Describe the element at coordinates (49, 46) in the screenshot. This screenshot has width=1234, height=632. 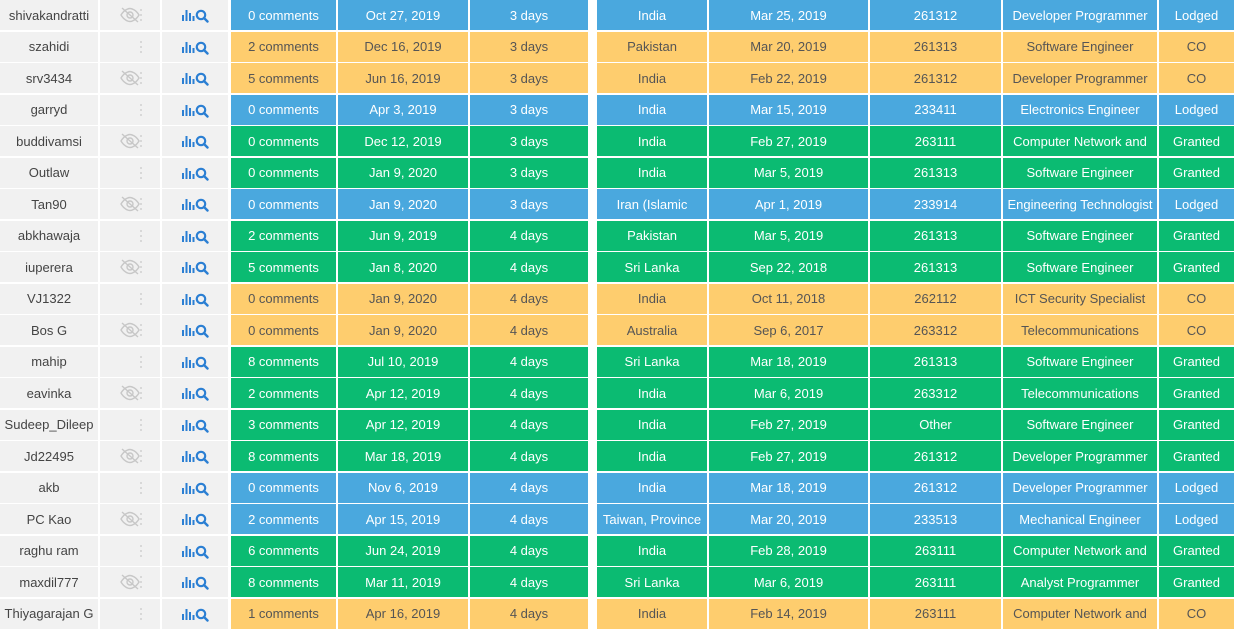
I see `username-link: szahidi` at that location.